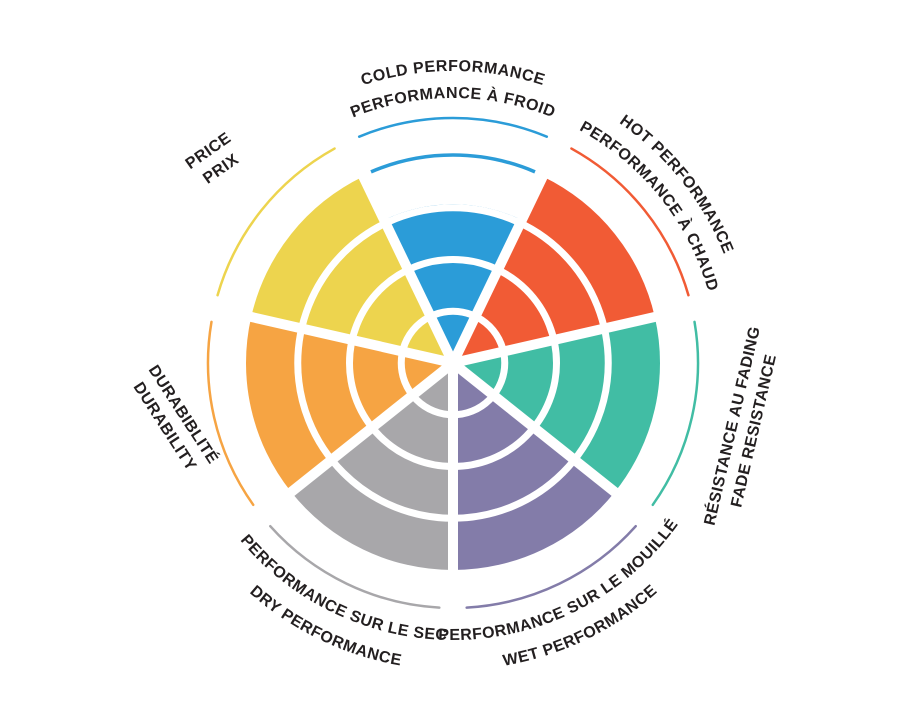 The image size is (900, 720). What do you see at coordinates (675, 413) in the screenshot?
I see `label-arc-fade-resistance` at bounding box center [675, 413].